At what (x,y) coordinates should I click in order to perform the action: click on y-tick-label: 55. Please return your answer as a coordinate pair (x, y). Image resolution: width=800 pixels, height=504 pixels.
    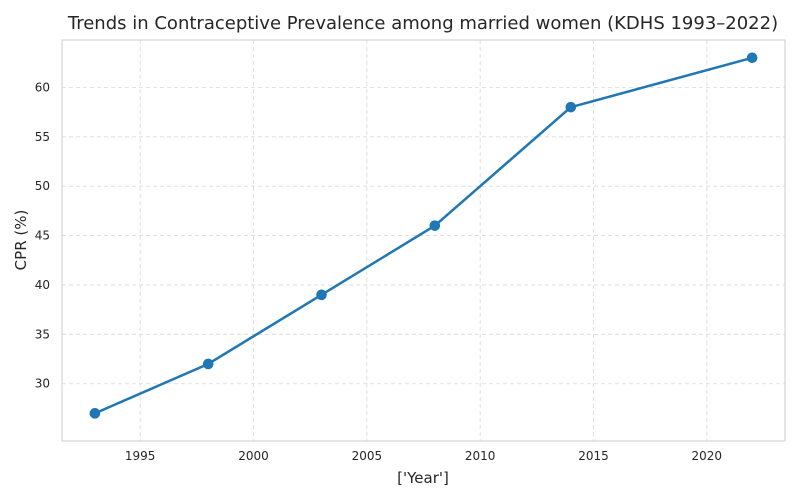
    Looking at the image, I should click on (42, 137).